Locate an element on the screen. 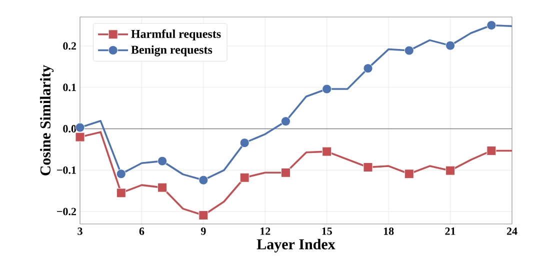  y-tick-label: 0.2 is located at coordinates (69, 46).